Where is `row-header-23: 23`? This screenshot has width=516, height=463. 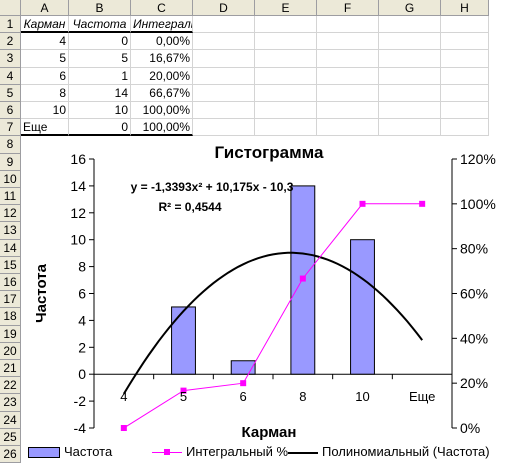
row-header-23: 23 is located at coordinates (10, 403).